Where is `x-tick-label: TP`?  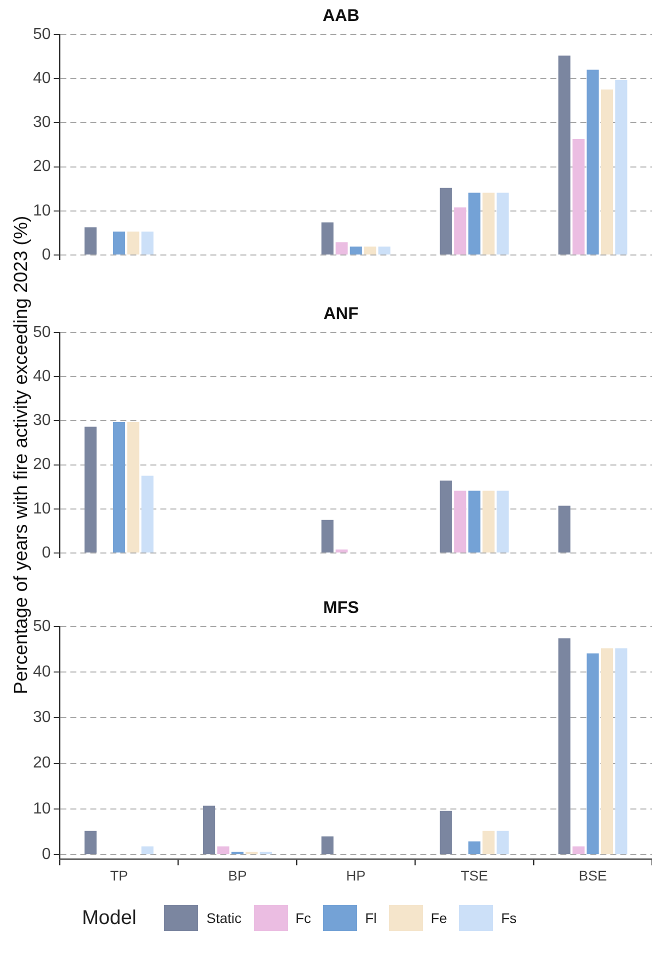 x-tick-label: TP is located at coordinates (119, 875).